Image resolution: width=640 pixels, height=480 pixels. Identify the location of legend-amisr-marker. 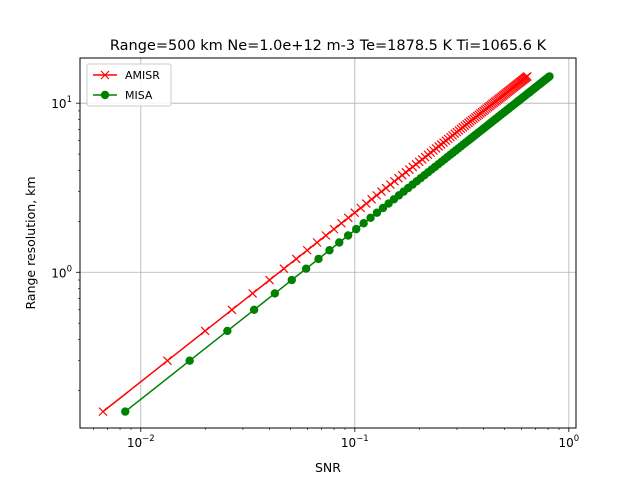
(105, 75).